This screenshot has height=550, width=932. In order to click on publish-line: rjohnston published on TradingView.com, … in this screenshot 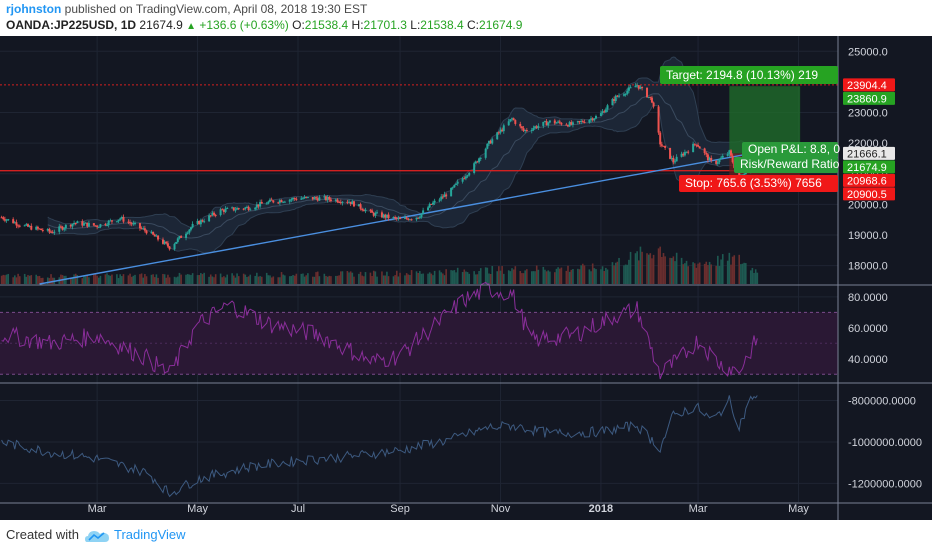, I will do `click(186, 9)`.